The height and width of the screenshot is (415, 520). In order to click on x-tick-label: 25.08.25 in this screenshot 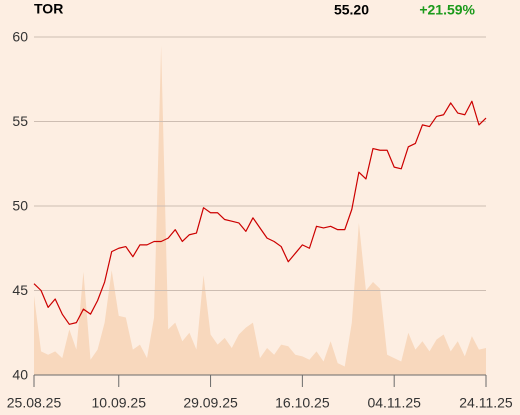, I will do `click(34, 403)`.